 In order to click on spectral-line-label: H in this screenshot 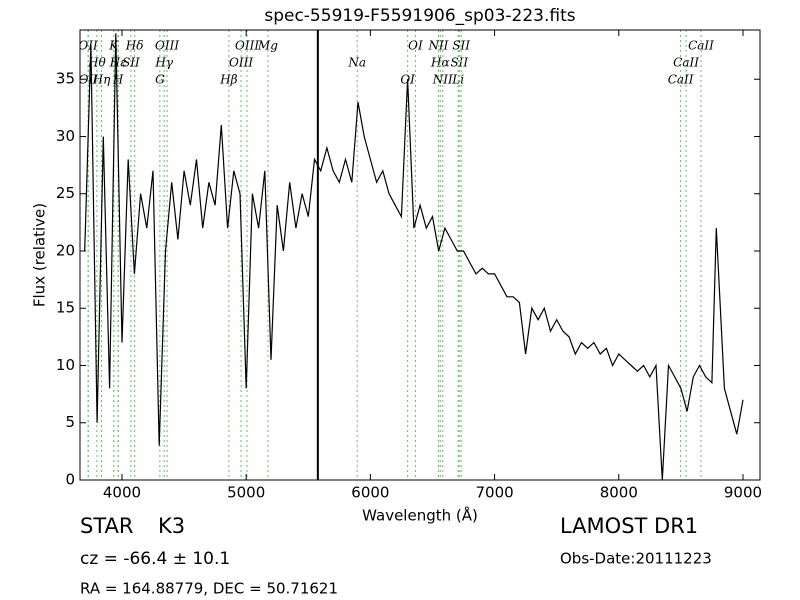, I will do `click(118, 80)`.